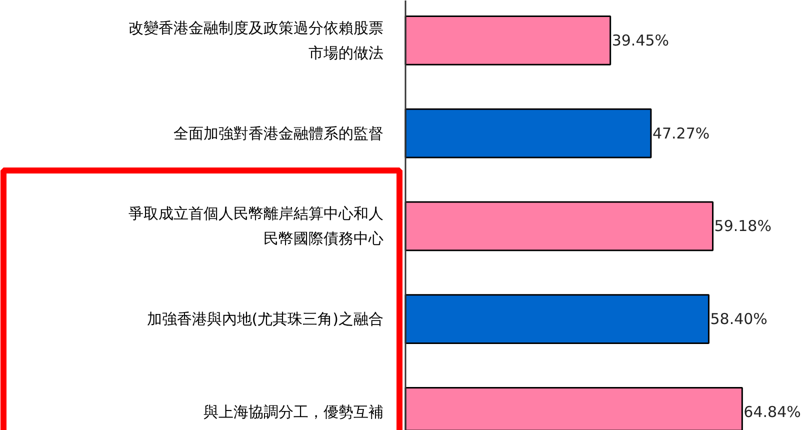 The width and height of the screenshot is (810, 430). What do you see at coordinates (681, 133) in the screenshot?
I see `data-label: 47.27%` at bounding box center [681, 133].